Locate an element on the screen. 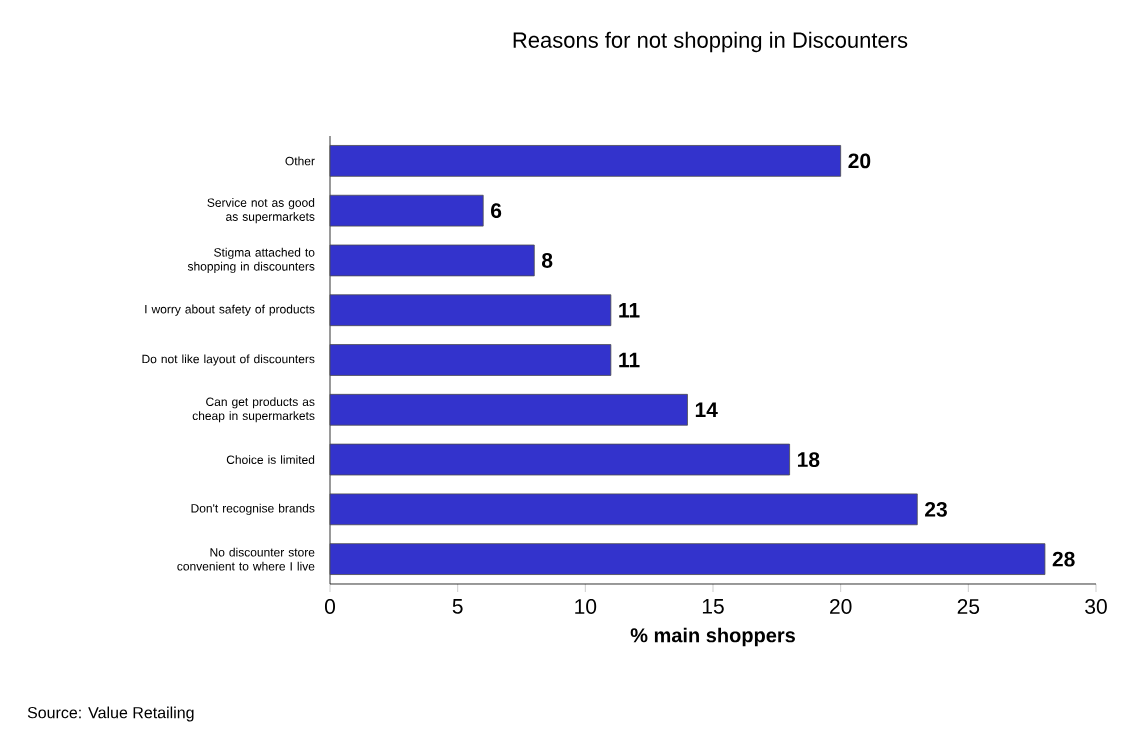  x-tick-label: 0 is located at coordinates (330, 606).